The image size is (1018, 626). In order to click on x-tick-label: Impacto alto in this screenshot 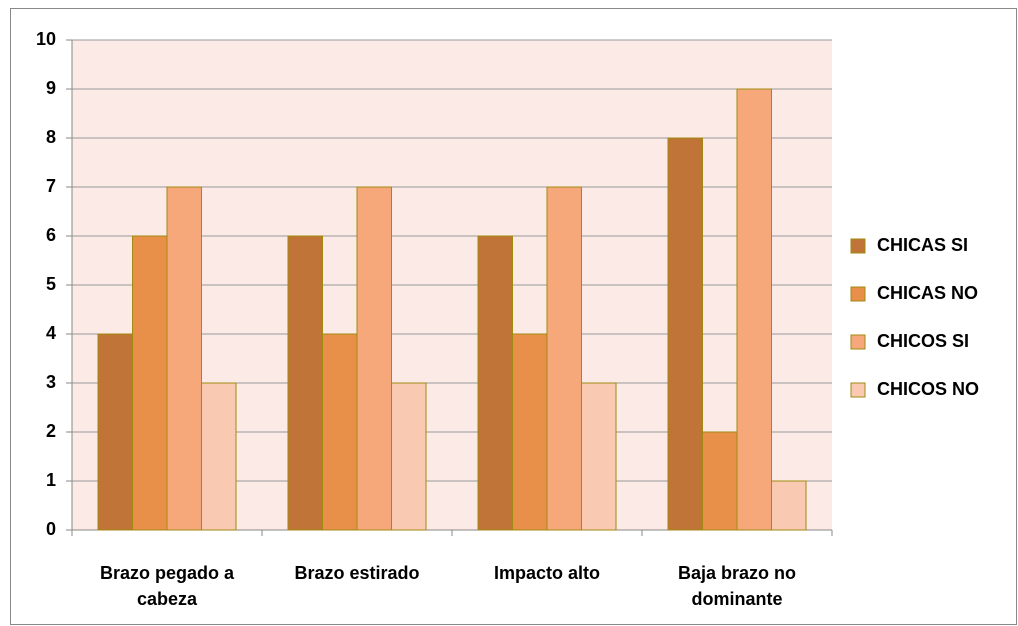, I will do `click(546, 573)`.